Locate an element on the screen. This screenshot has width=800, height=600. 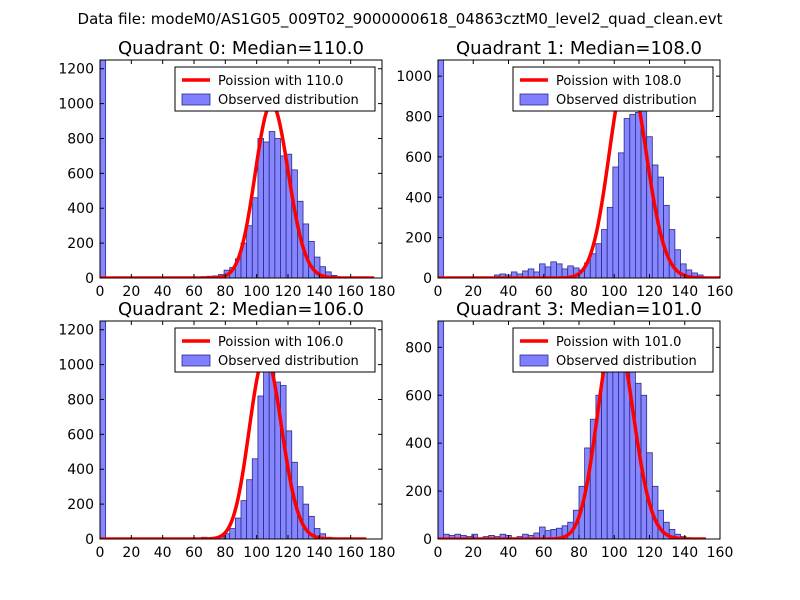
histogram-bars is located at coordinates (571, 169).